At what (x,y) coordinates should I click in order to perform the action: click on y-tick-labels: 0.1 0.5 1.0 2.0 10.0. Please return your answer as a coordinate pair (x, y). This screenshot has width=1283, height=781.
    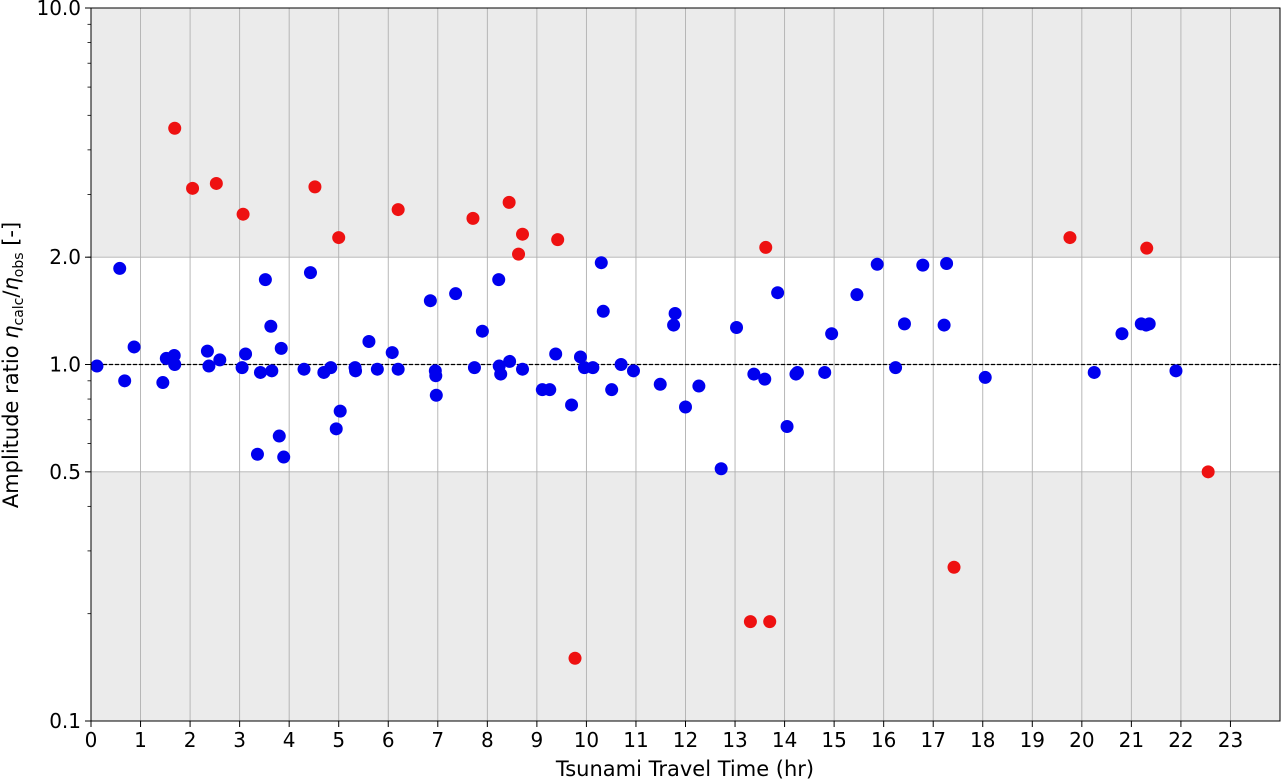
    Looking at the image, I should click on (58, 366).